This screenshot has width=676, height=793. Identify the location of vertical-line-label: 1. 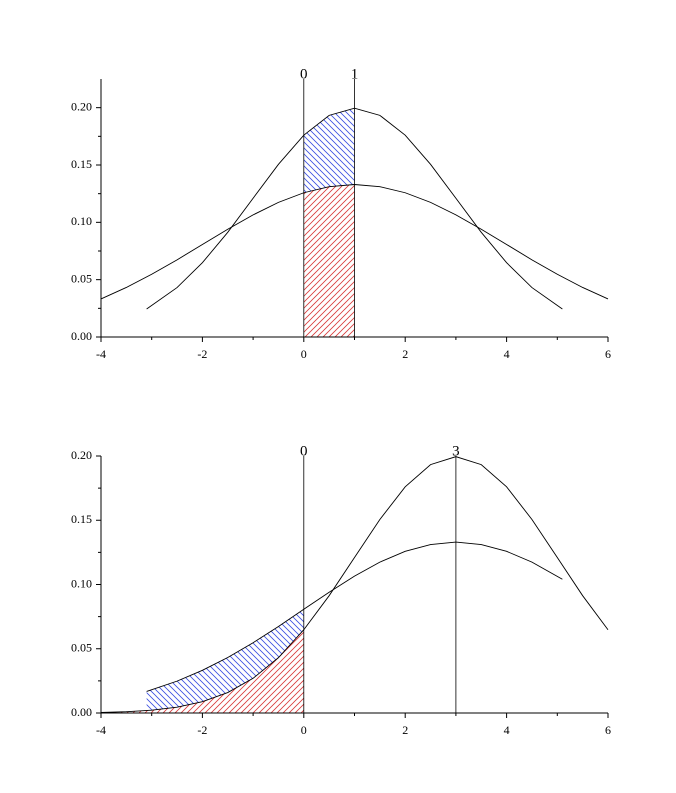
(355, 74).